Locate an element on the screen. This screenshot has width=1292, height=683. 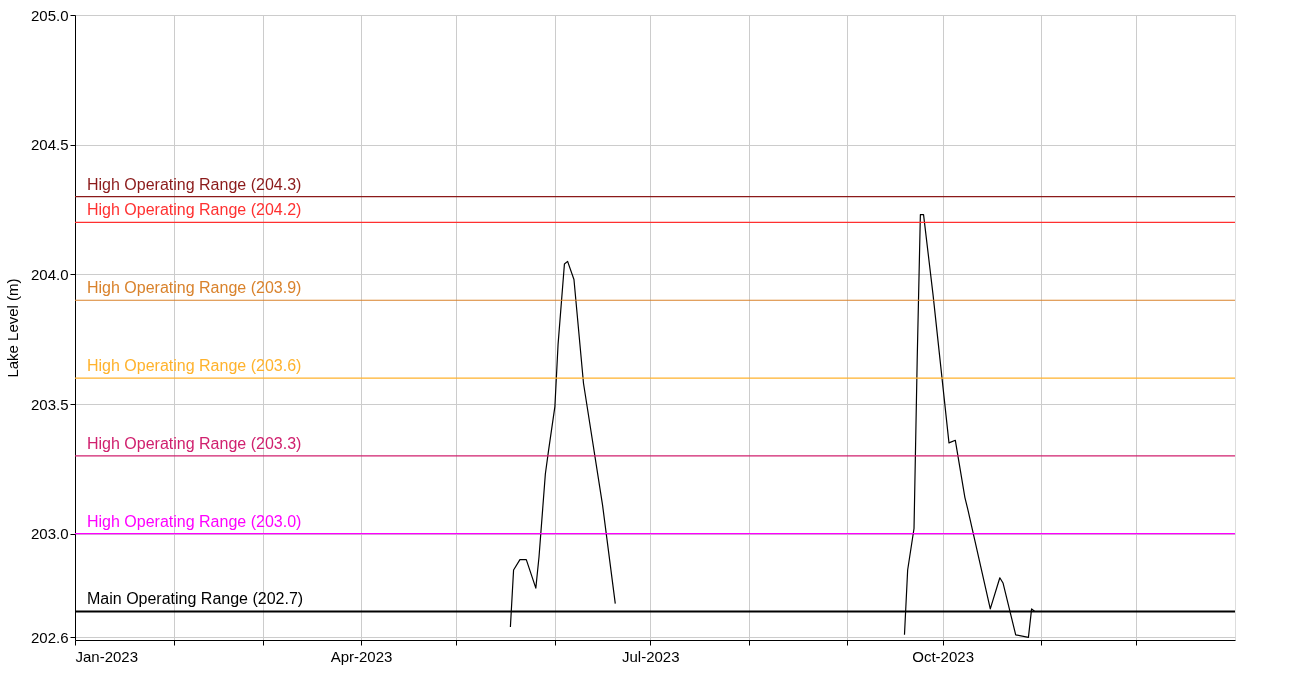
ref-line-label: High Operating Range (203.9) is located at coordinates (194, 288).